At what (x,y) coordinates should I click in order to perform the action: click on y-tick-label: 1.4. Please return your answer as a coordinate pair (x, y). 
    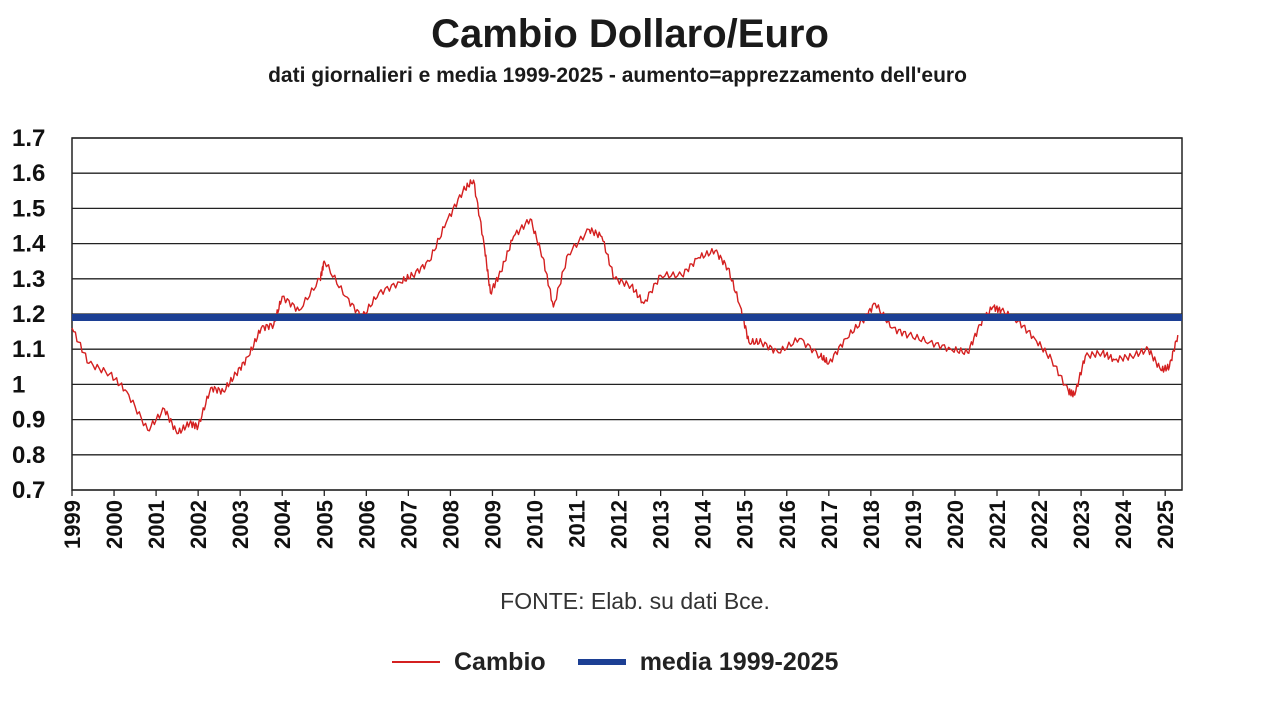
    Looking at the image, I should click on (29, 244).